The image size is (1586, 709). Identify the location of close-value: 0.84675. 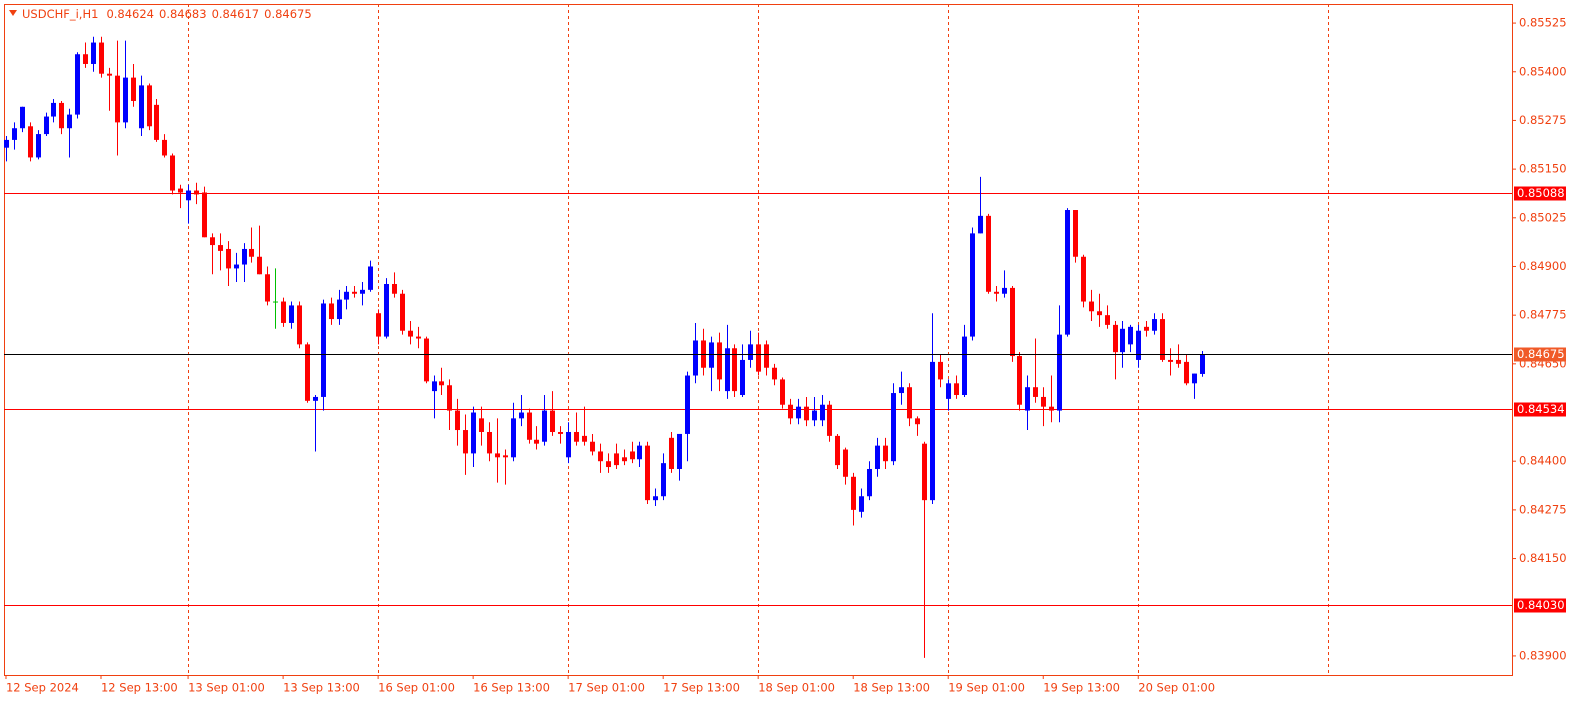
(288, 14).